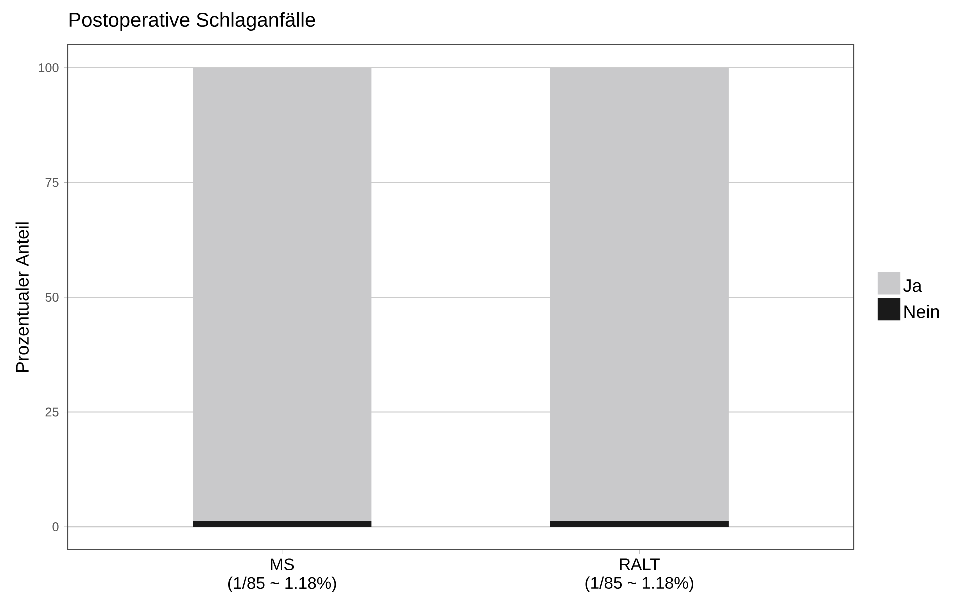 This screenshot has width=974, height=614. What do you see at coordinates (913, 286) in the screenshot?
I see `legend-label: Ja` at bounding box center [913, 286].